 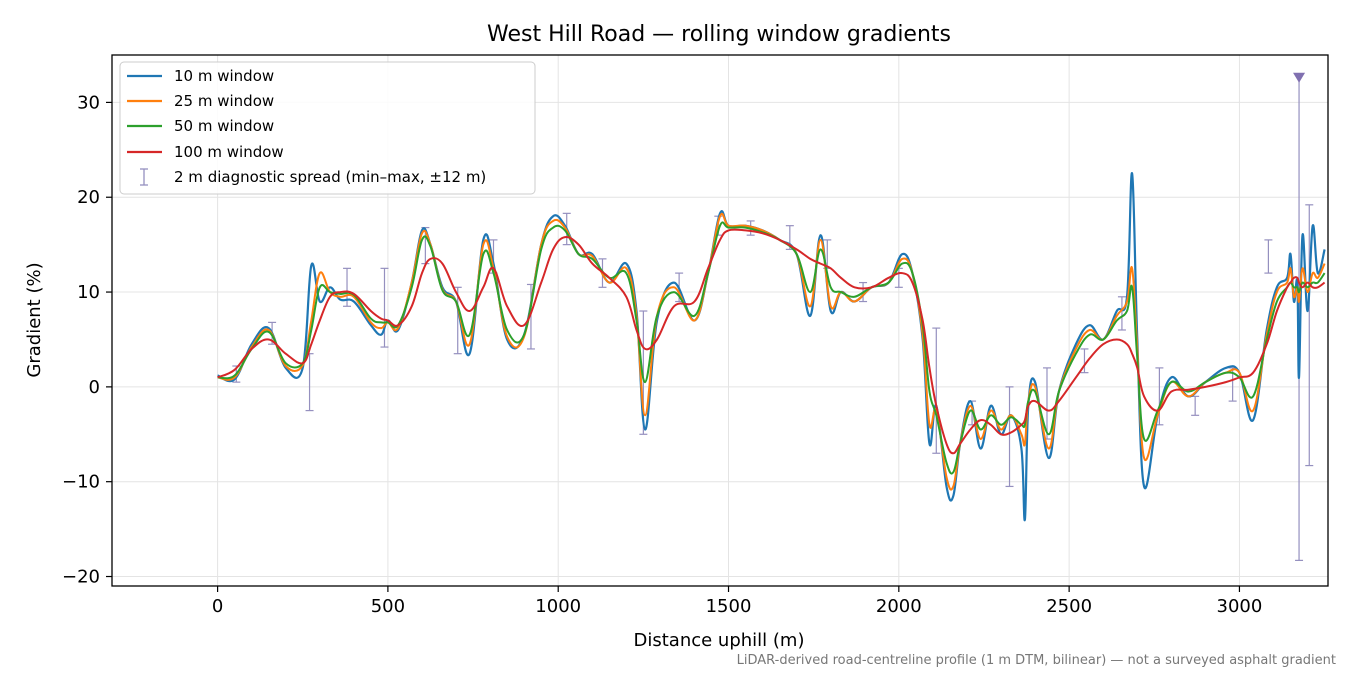 I want to click on x-tick-label: 2000, so click(x=899, y=606).